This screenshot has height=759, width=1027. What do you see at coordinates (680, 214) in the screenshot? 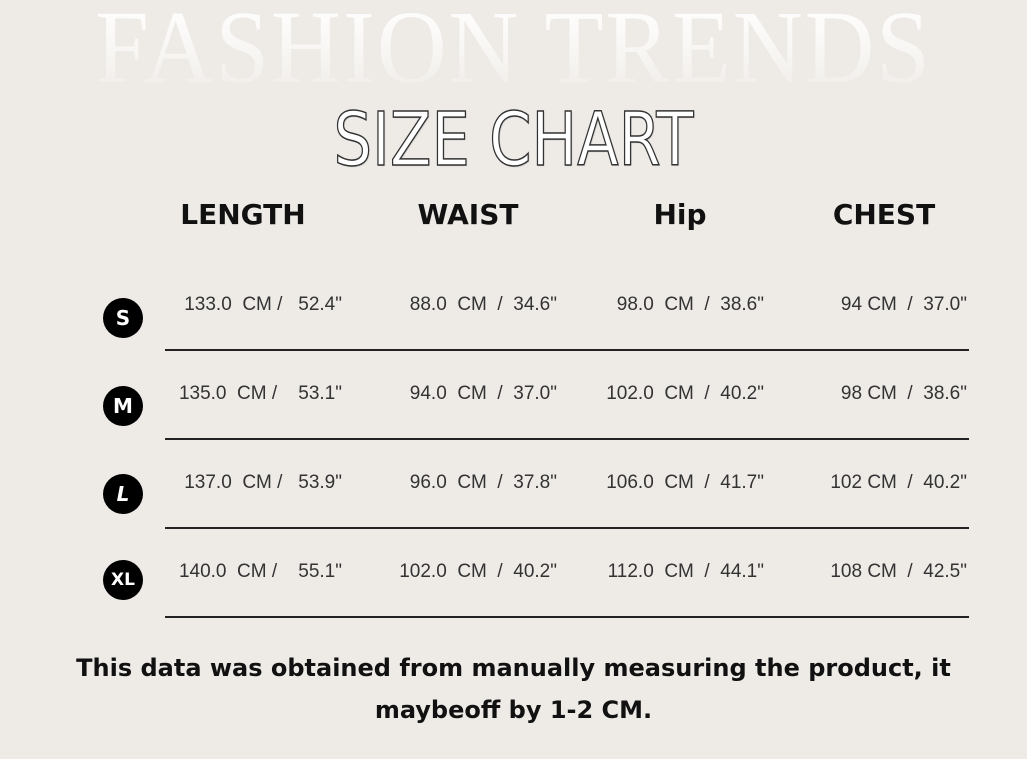
I see `column-header-hip: Hip` at bounding box center [680, 214].